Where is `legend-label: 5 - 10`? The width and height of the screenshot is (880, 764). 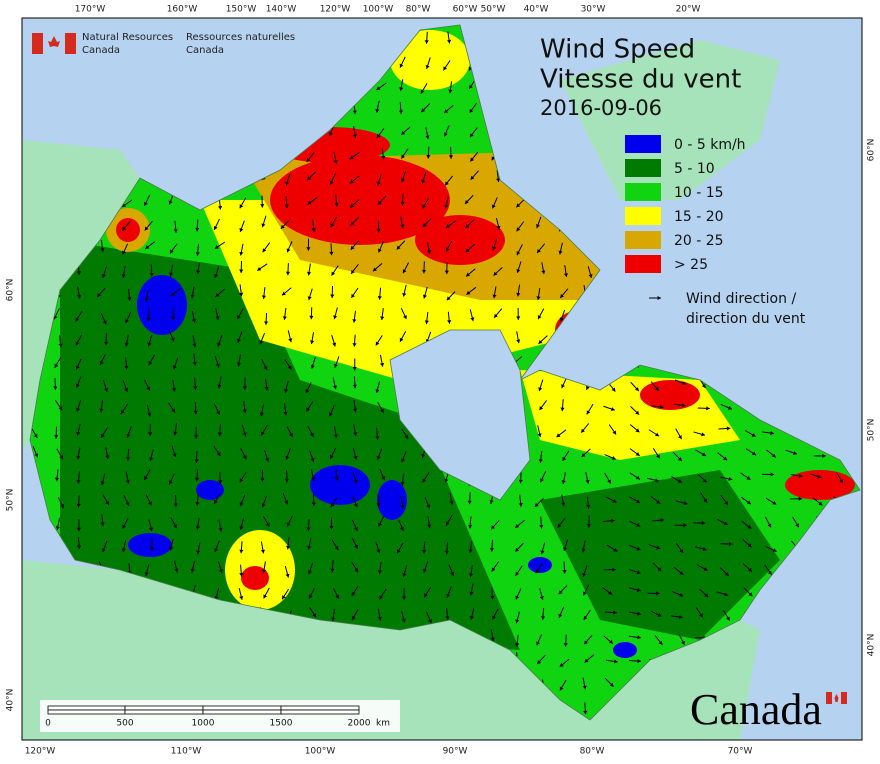
legend-label: 5 - 10 is located at coordinates (694, 169).